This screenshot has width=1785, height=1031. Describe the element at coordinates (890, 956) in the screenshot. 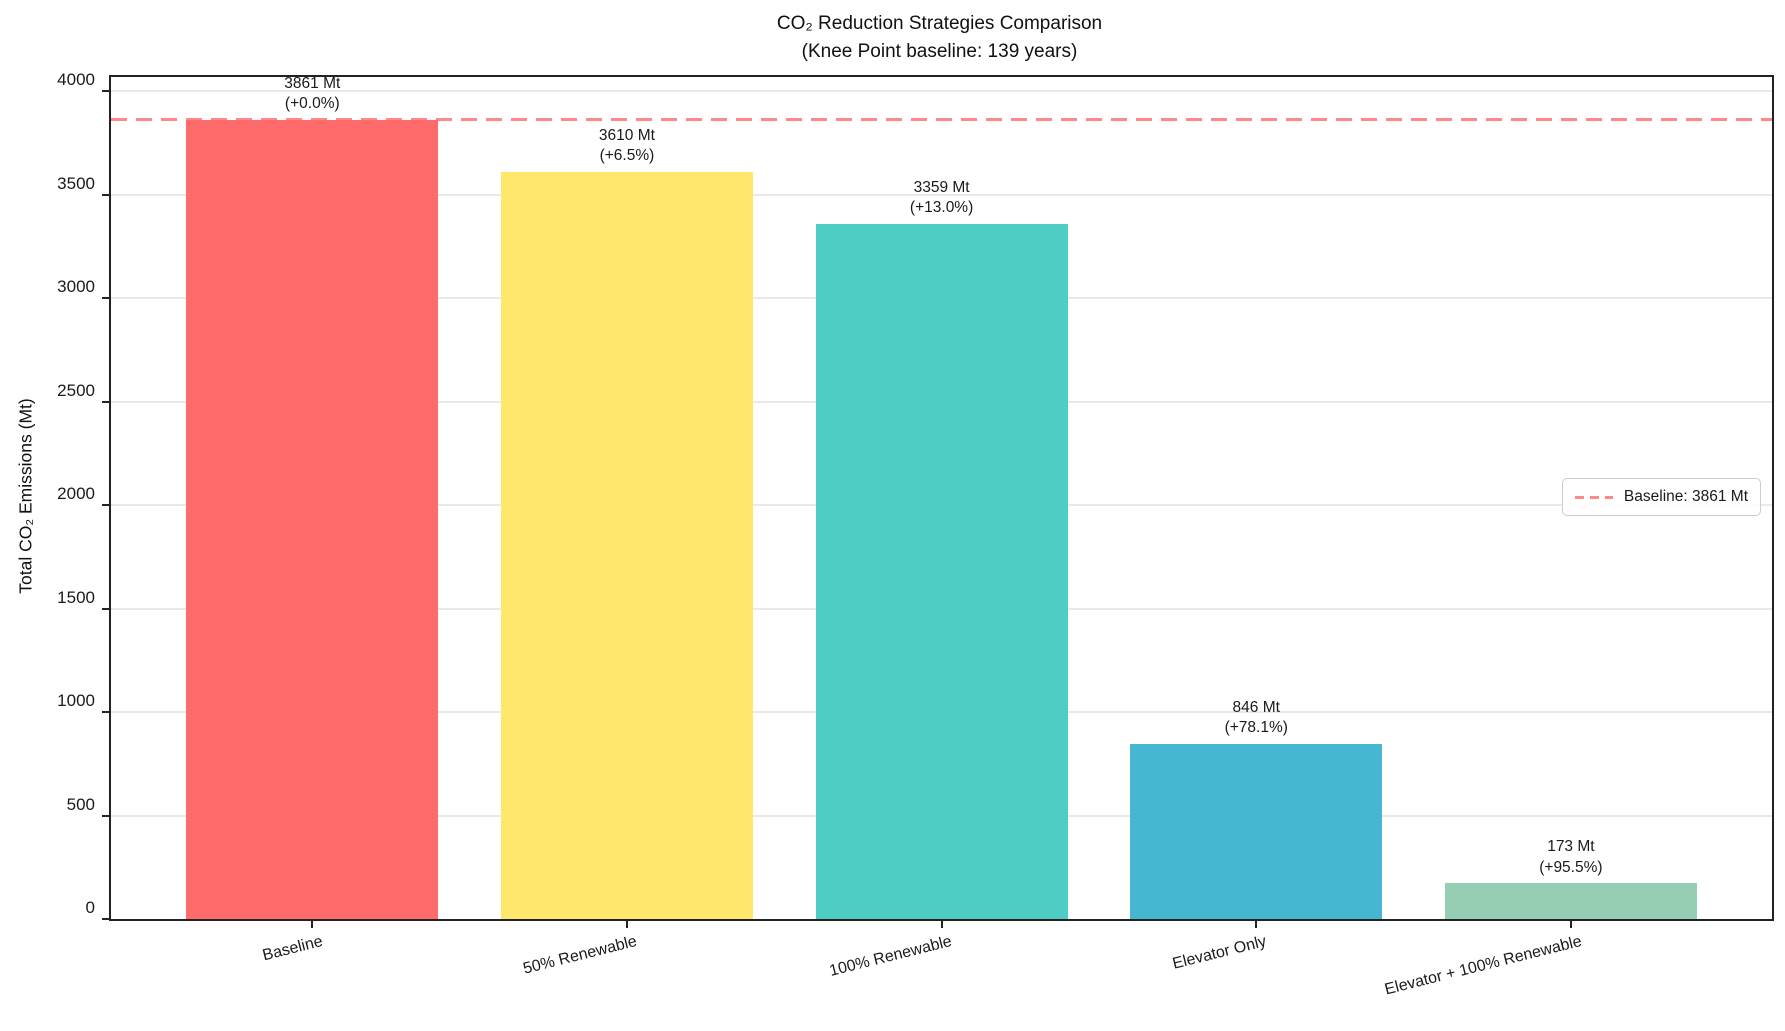

I see `x-tick-label-3: 100% Renewable` at that location.